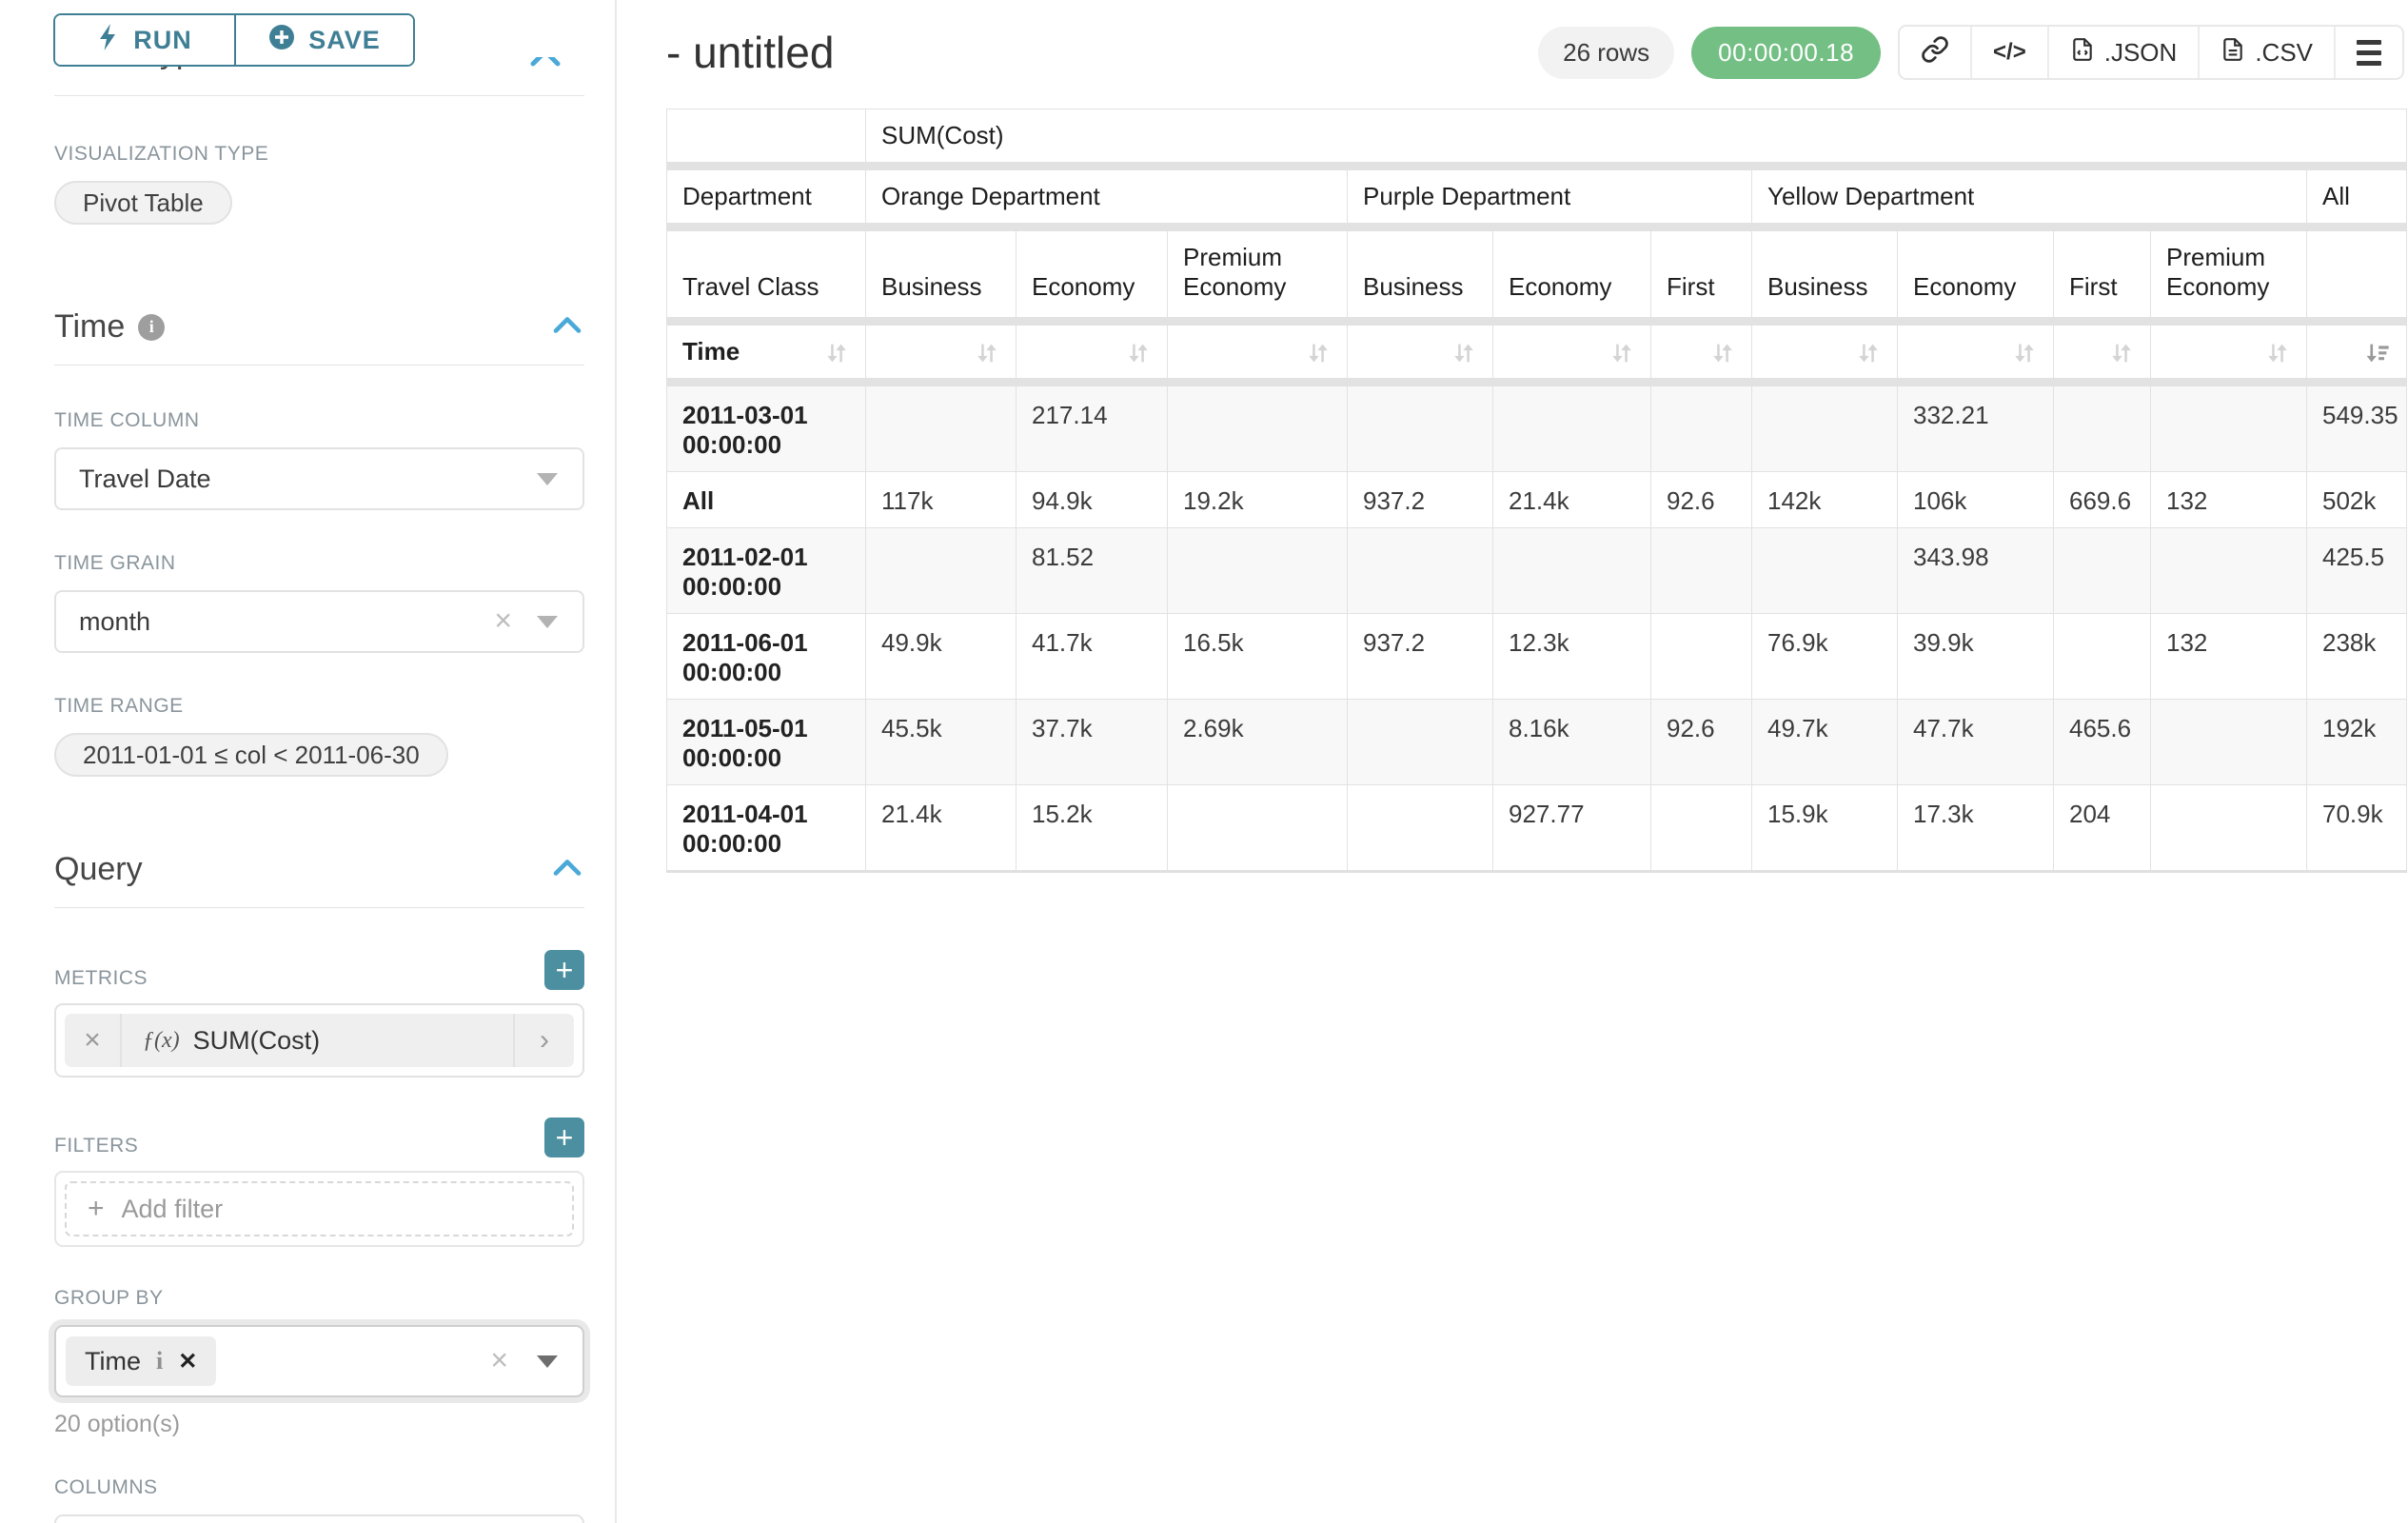 Image resolution: width=2408 pixels, height=1523 pixels. Describe the element at coordinates (1092, 571) in the screenshot. I see `pivot-cell: 81.52` at that location.